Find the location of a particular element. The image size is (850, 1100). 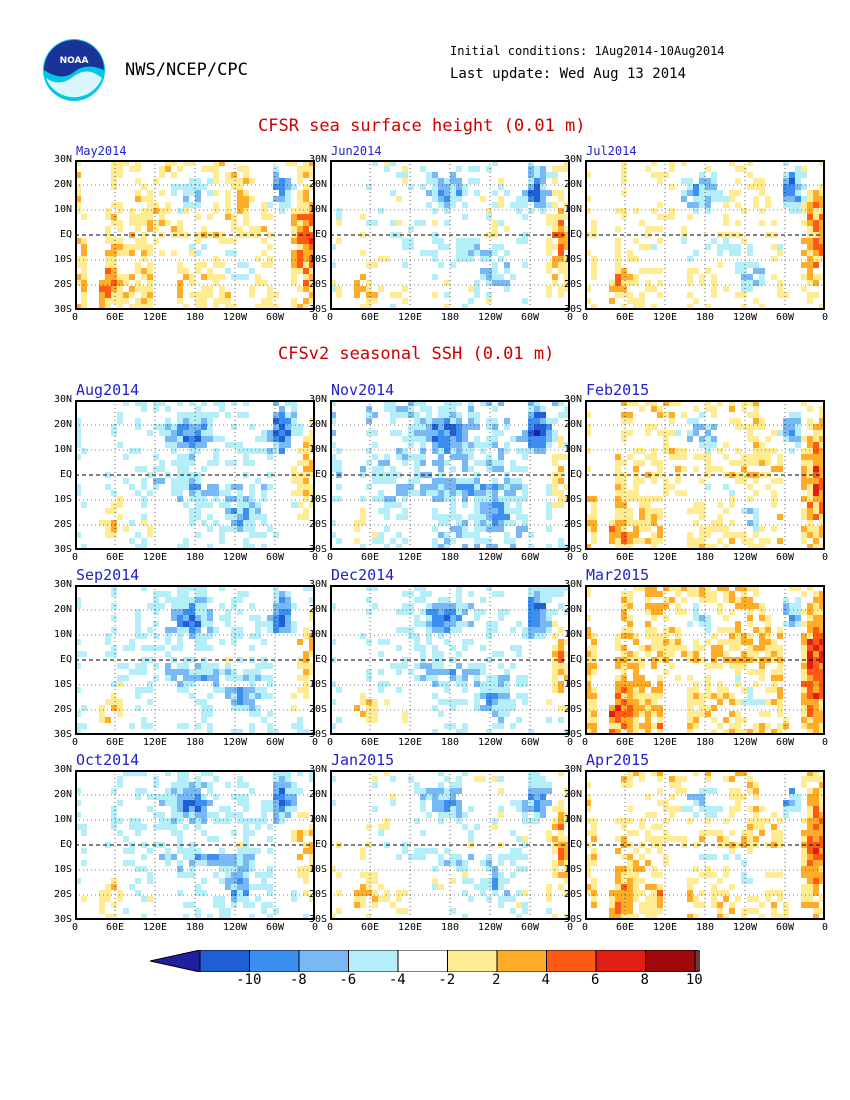

forecast-section-title: CFSv2 seasonal SSH (0.01 m) is located at coordinates (416, 354).